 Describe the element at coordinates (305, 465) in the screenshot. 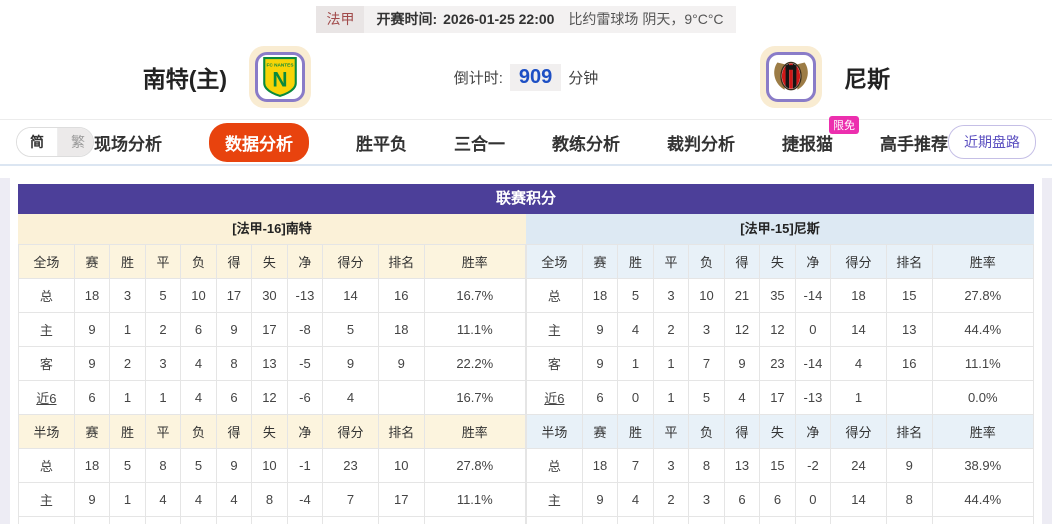

I see `stats-cell: -1` at that location.